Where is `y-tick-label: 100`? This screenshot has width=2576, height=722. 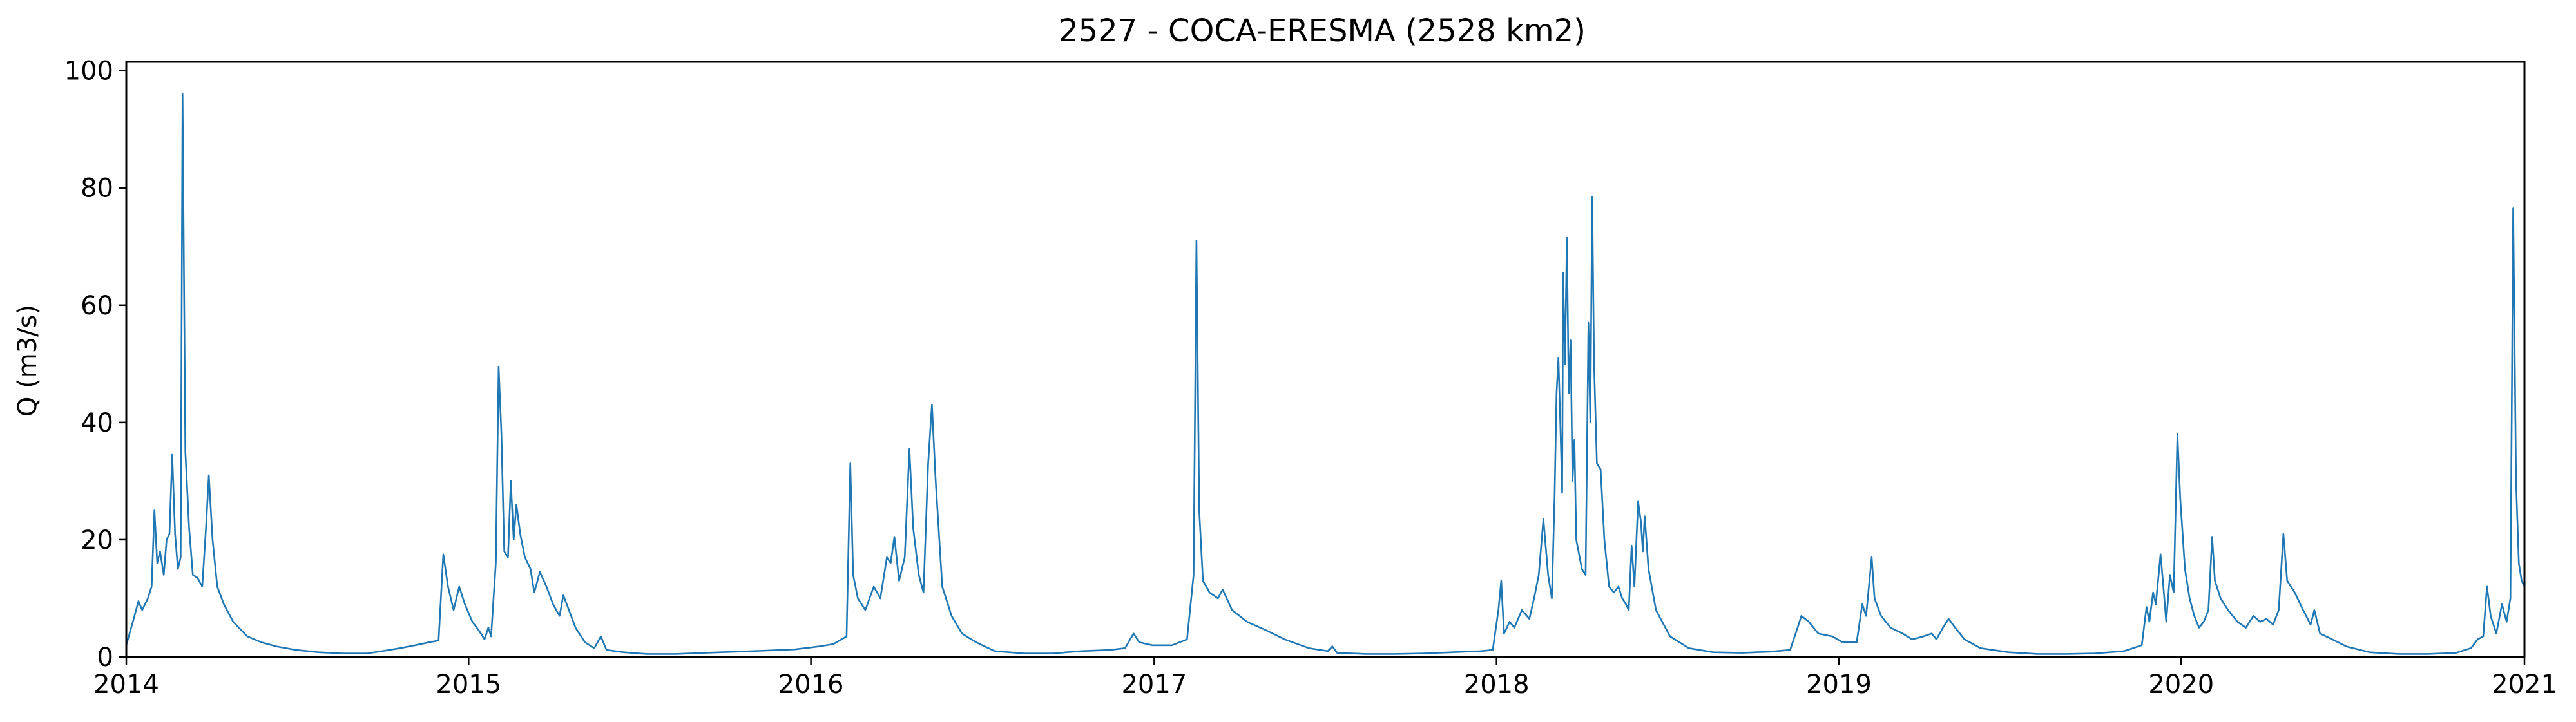
y-tick-label: 100 is located at coordinates (89, 71).